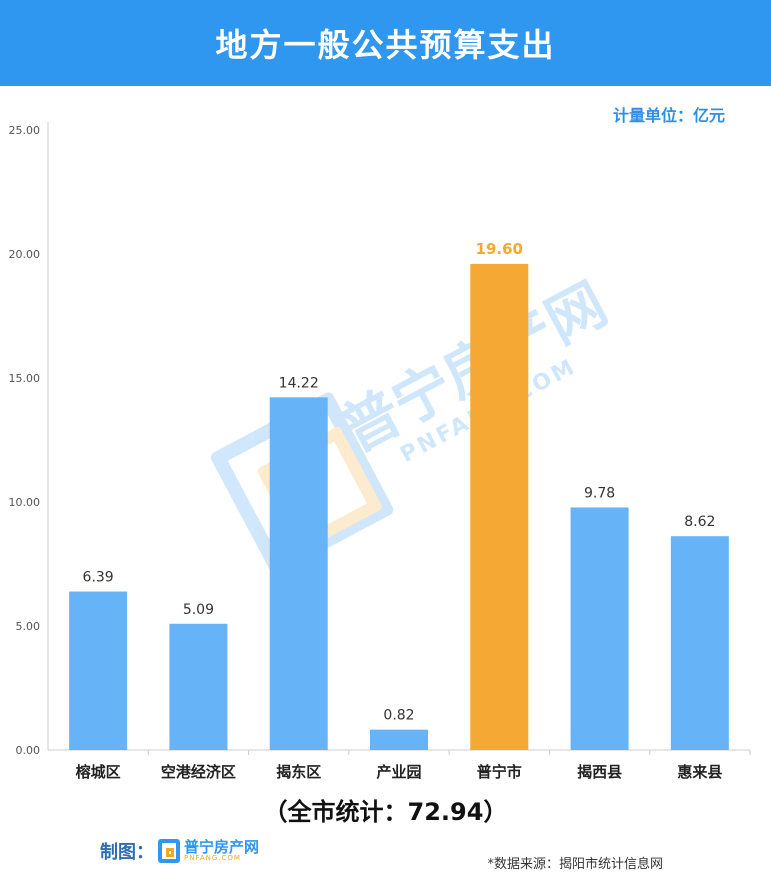 The image size is (771, 893). What do you see at coordinates (25, 378) in the screenshot?
I see `y-tick-label: 15.00` at bounding box center [25, 378].